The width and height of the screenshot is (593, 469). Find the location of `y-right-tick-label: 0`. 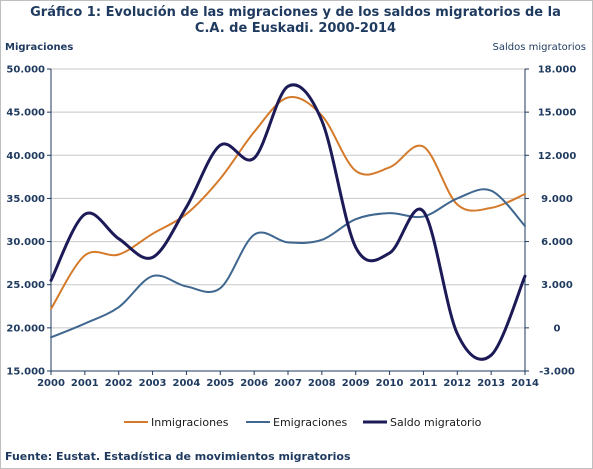

y-right-tick-label: 0 is located at coordinates (557, 328).